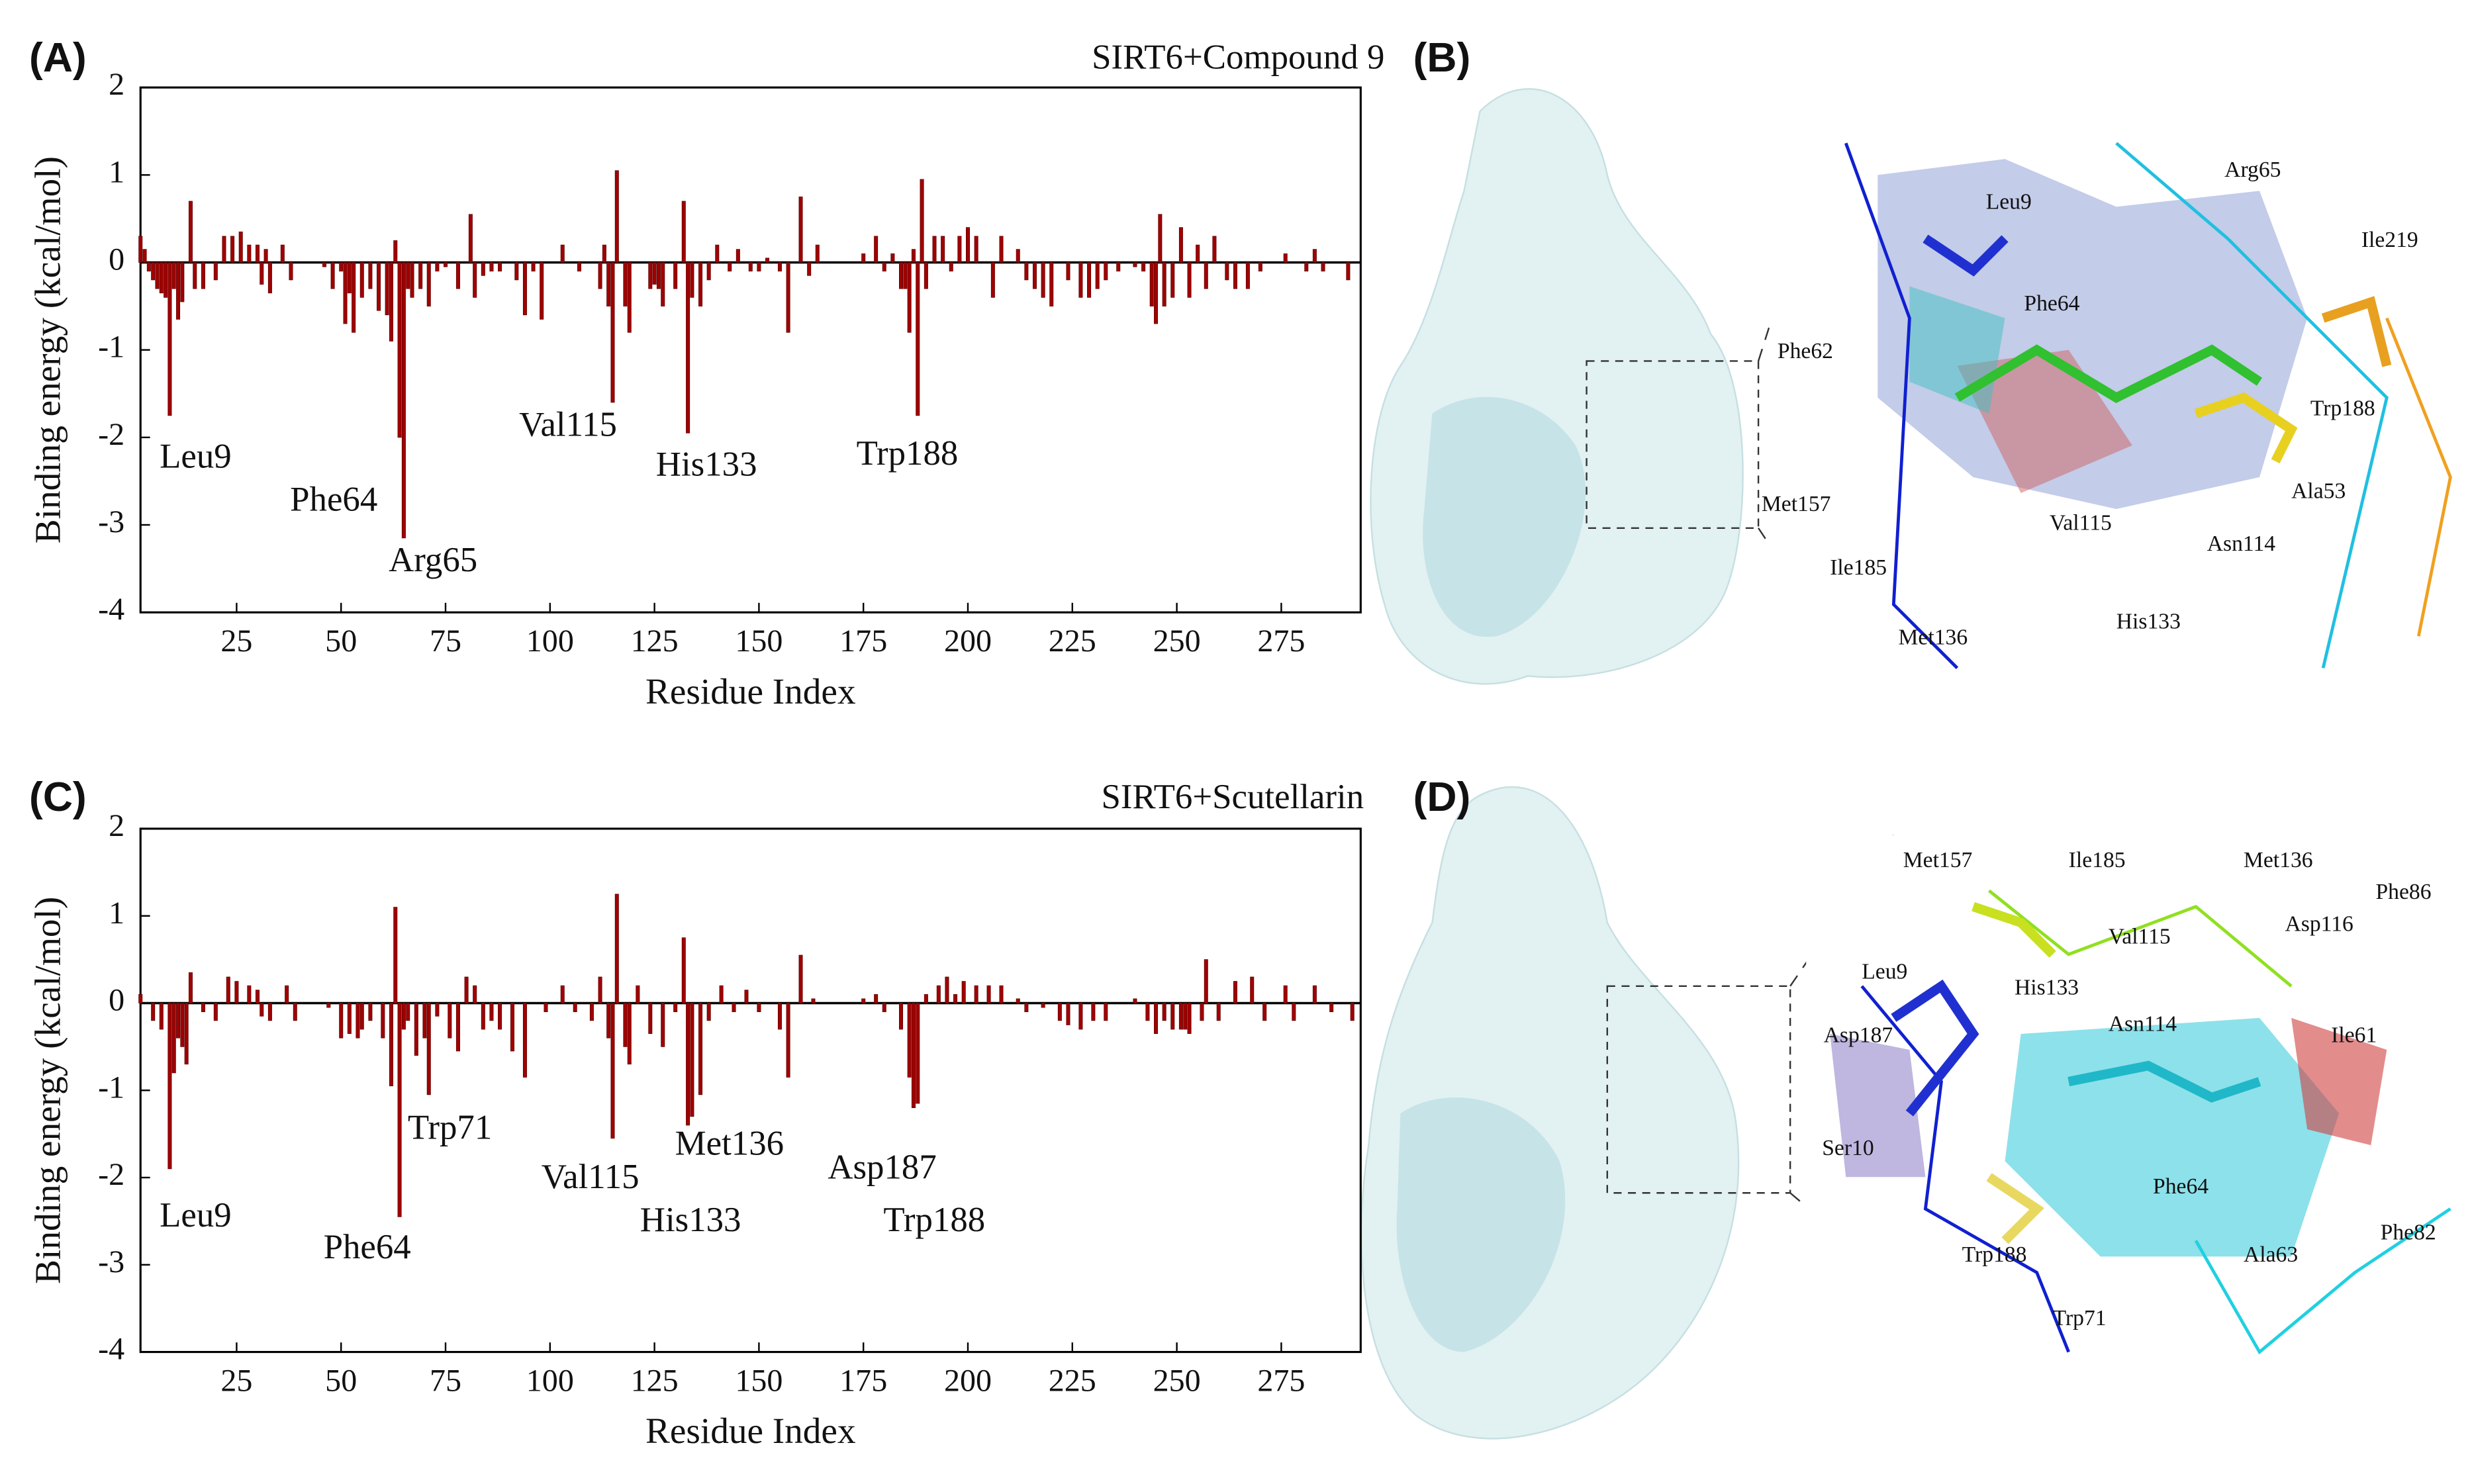 The width and height of the screenshot is (2470, 1484). Describe the element at coordinates (2271, 1254) in the screenshot. I see `residue-label: Ala63` at that location.